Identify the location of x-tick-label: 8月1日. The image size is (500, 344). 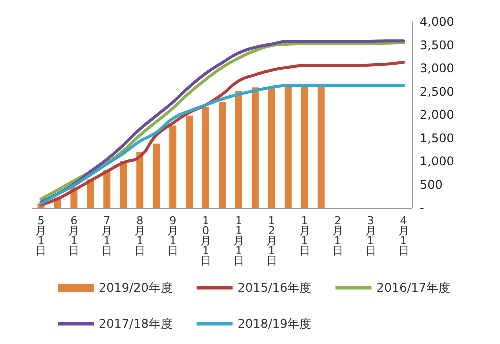
(140, 236).